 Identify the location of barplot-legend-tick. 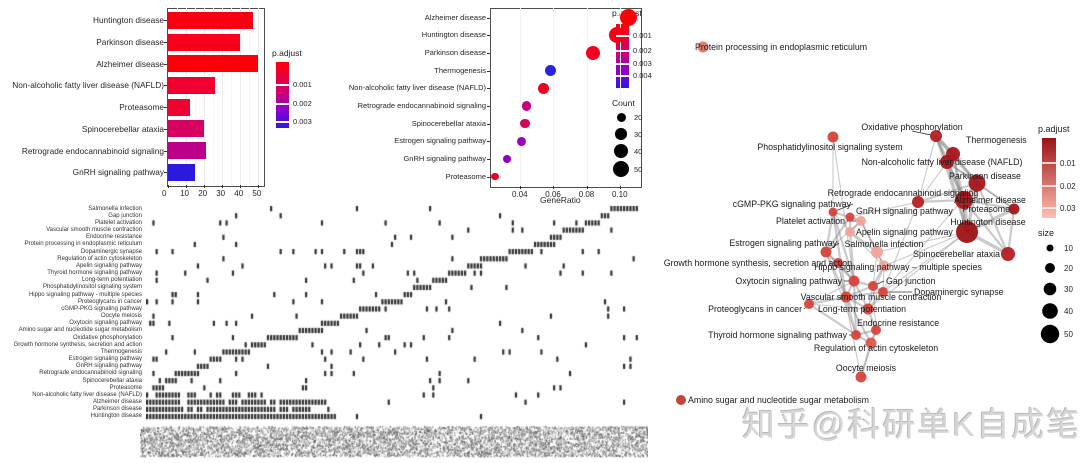
(282, 85).